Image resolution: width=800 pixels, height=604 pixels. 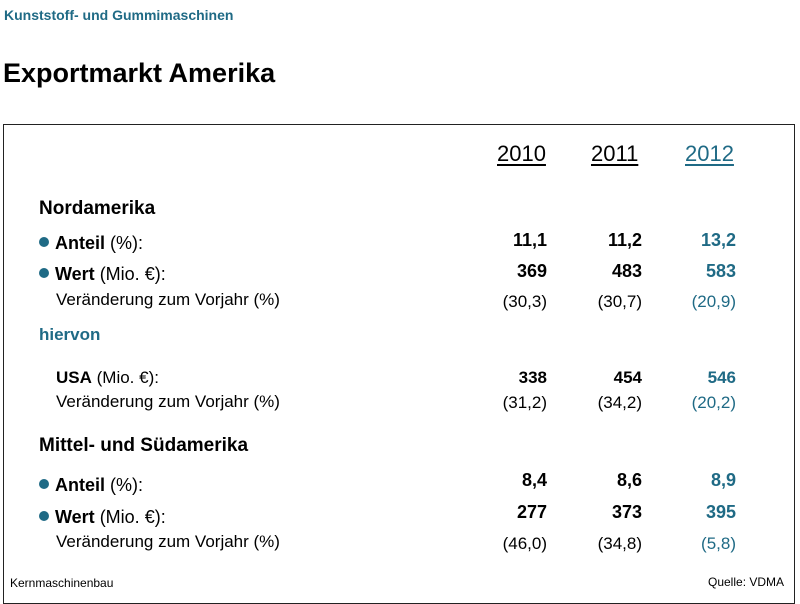 What do you see at coordinates (713, 402) in the screenshot?
I see `value-usa-chg-2012: (20,2)` at bounding box center [713, 402].